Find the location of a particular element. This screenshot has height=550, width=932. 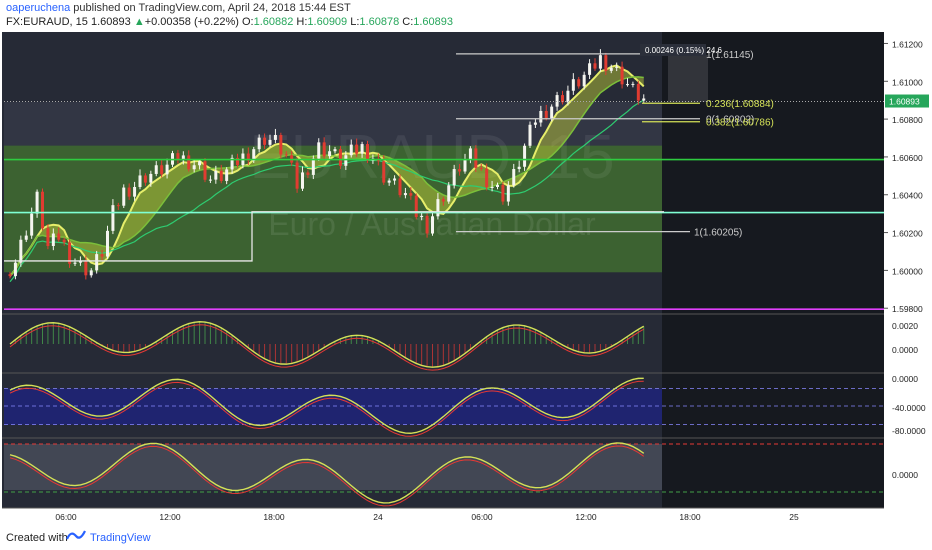

symbol-label: FX:EURAUD, 15 is located at coordinates (47, 22).